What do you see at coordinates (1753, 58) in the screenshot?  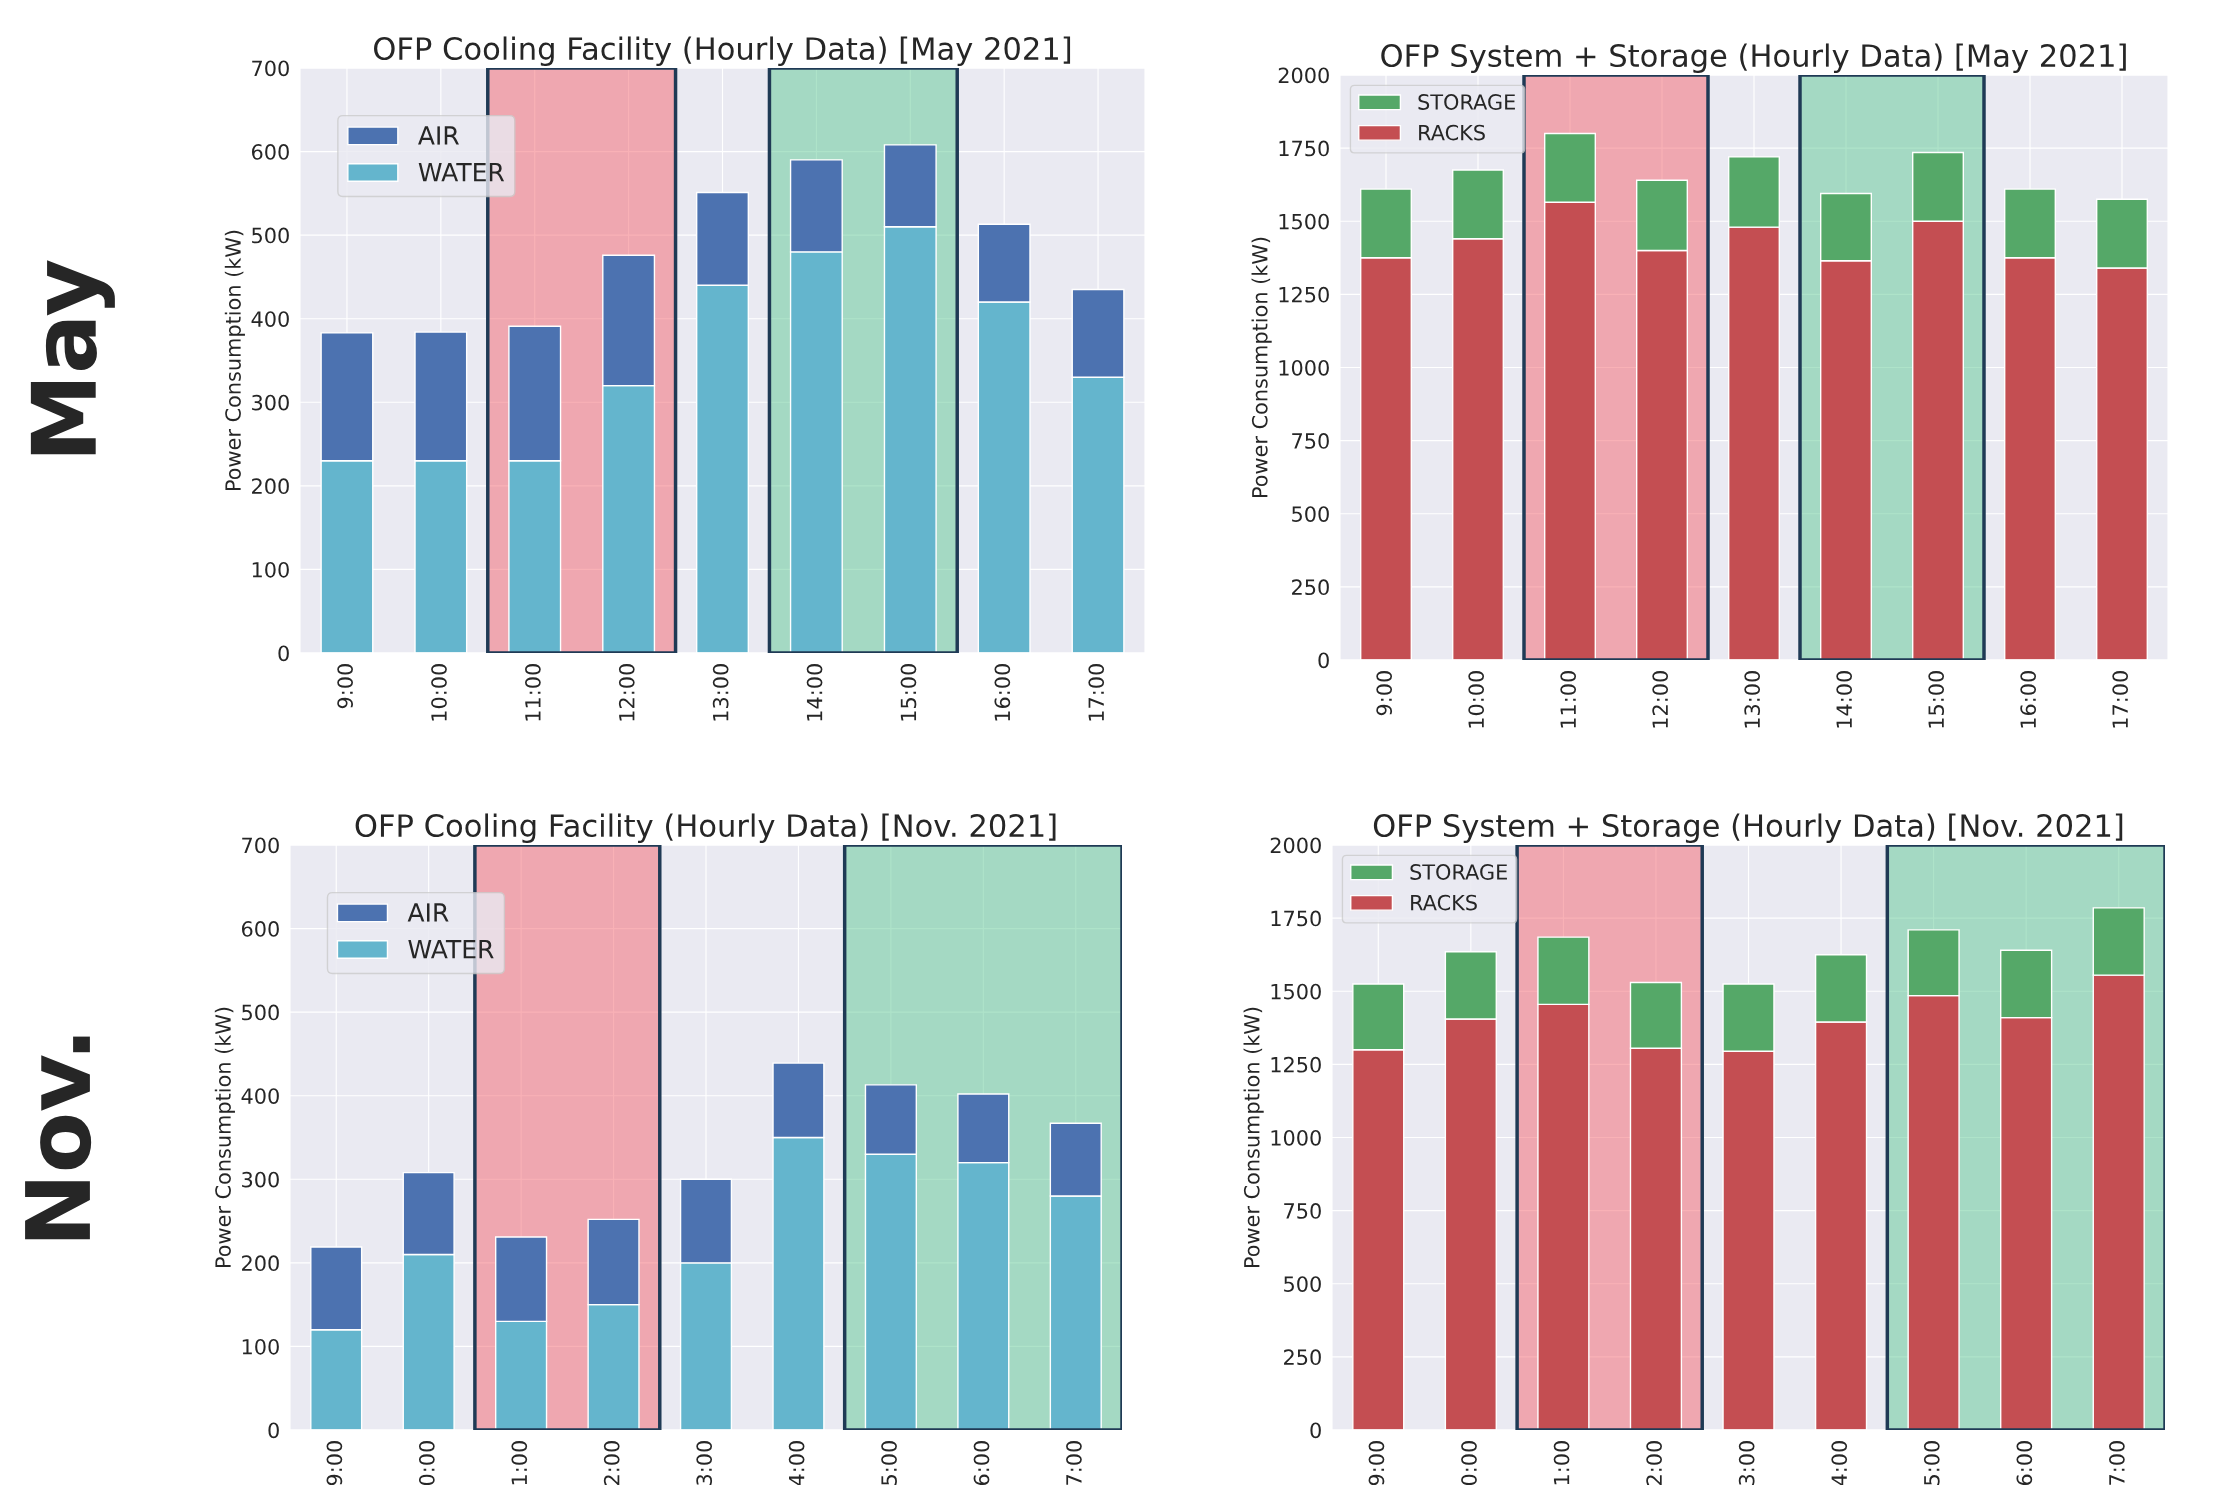 I see `chart-title: OFP System + Storage (Hourly Data) [May 2021]` at bounding box center [1753, 58].